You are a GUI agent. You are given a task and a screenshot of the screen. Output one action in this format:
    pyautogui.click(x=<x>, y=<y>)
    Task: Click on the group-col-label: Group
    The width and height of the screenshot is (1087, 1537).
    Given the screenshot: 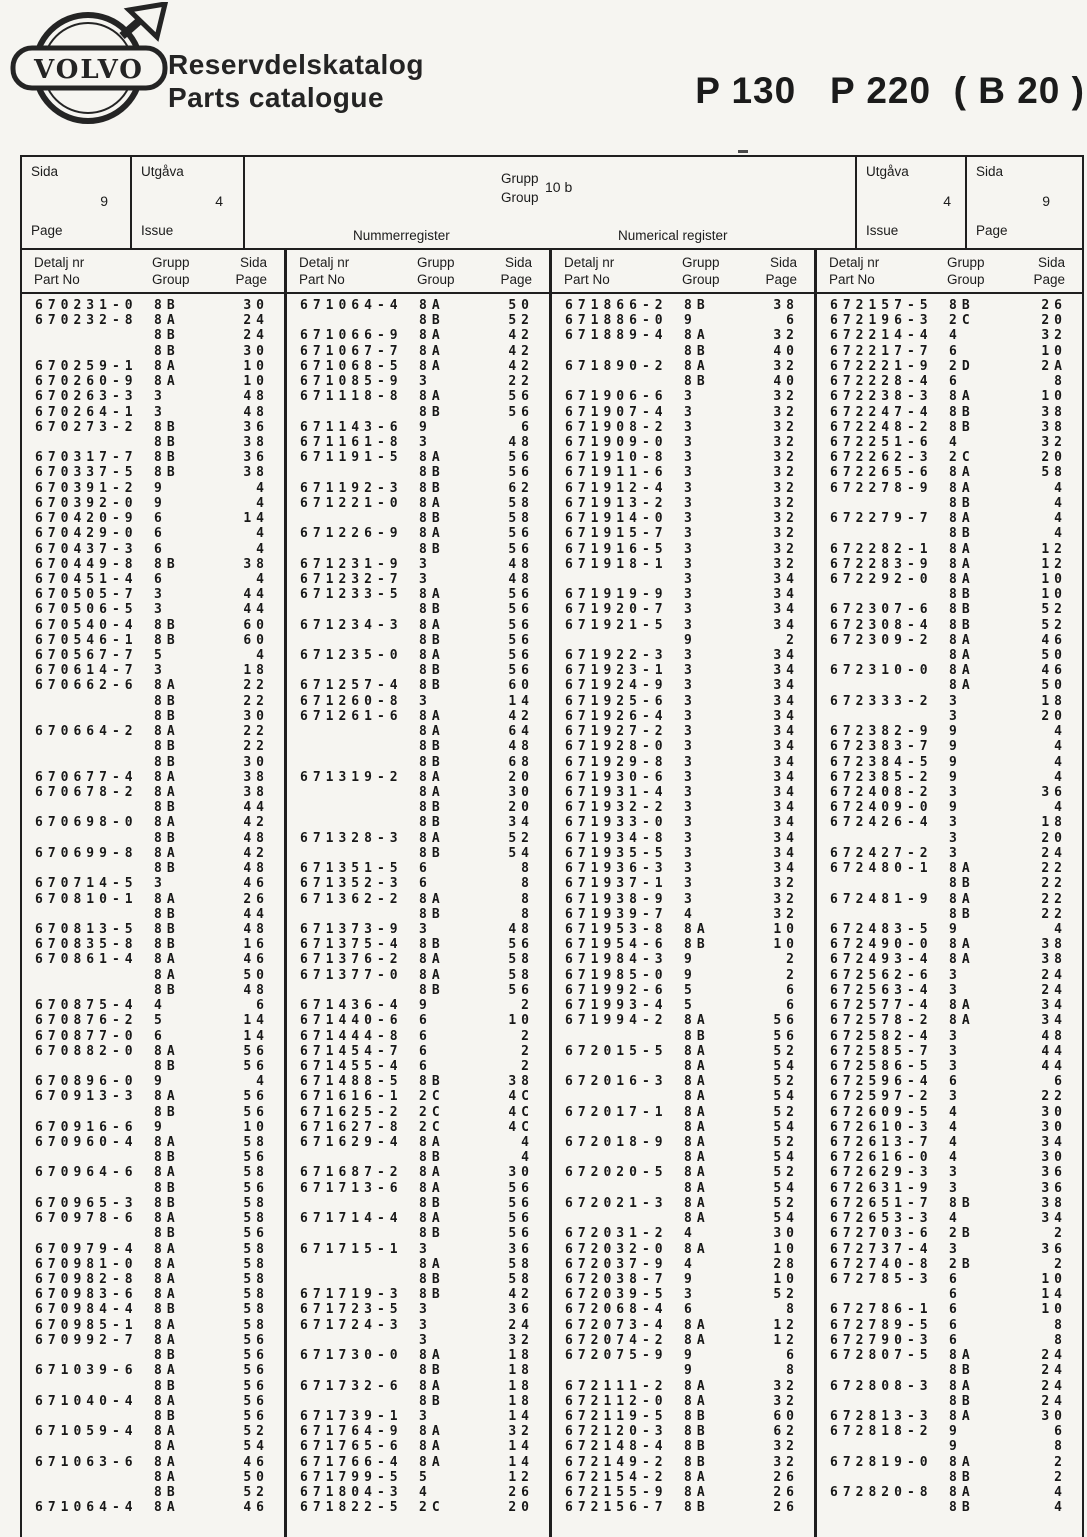 What is the action you would take?
    pyautogui.click(x=966, y=279)
    